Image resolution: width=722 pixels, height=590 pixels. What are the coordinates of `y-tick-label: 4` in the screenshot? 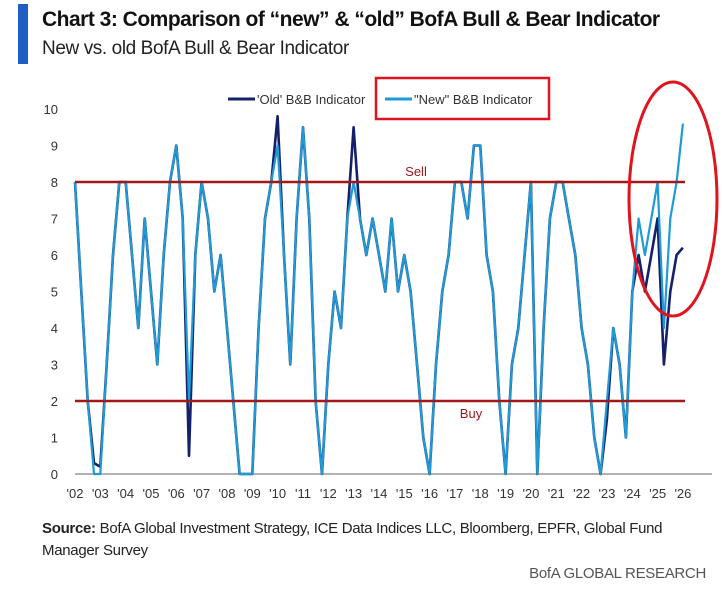 It's located at (54, 328).